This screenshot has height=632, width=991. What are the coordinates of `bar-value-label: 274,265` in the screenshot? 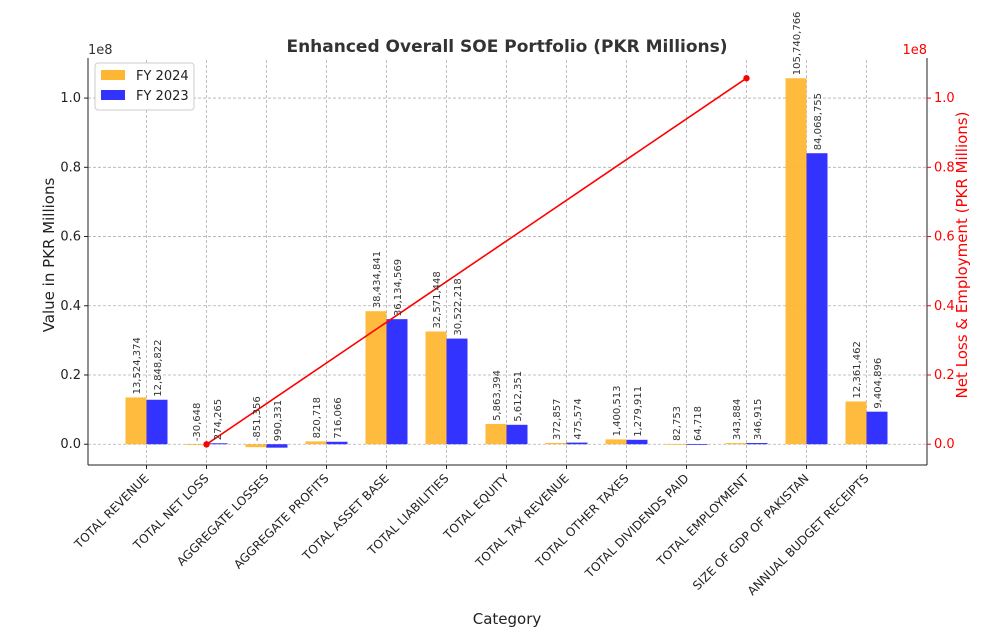 It's located at (218, 419).